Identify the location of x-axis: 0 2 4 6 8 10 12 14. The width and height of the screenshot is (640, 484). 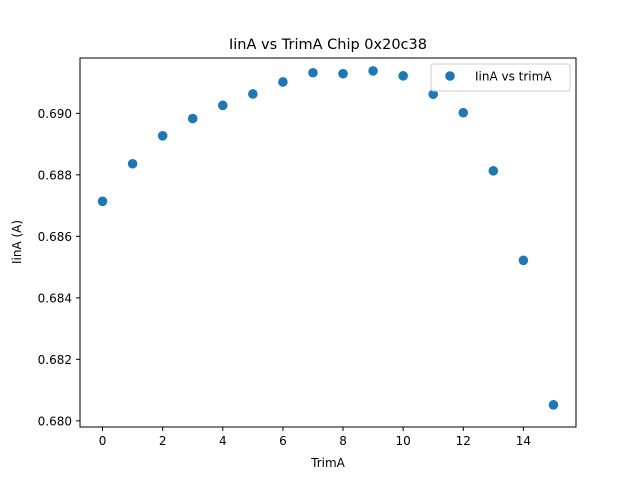
(315, 437).